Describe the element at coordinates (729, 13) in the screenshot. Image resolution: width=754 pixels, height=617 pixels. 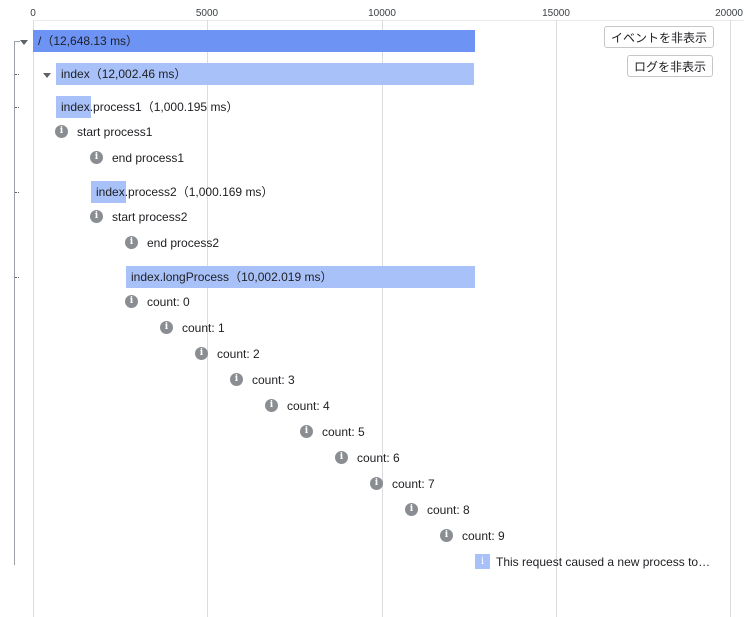
I see `axis-tick-20000: 20000` at that location.